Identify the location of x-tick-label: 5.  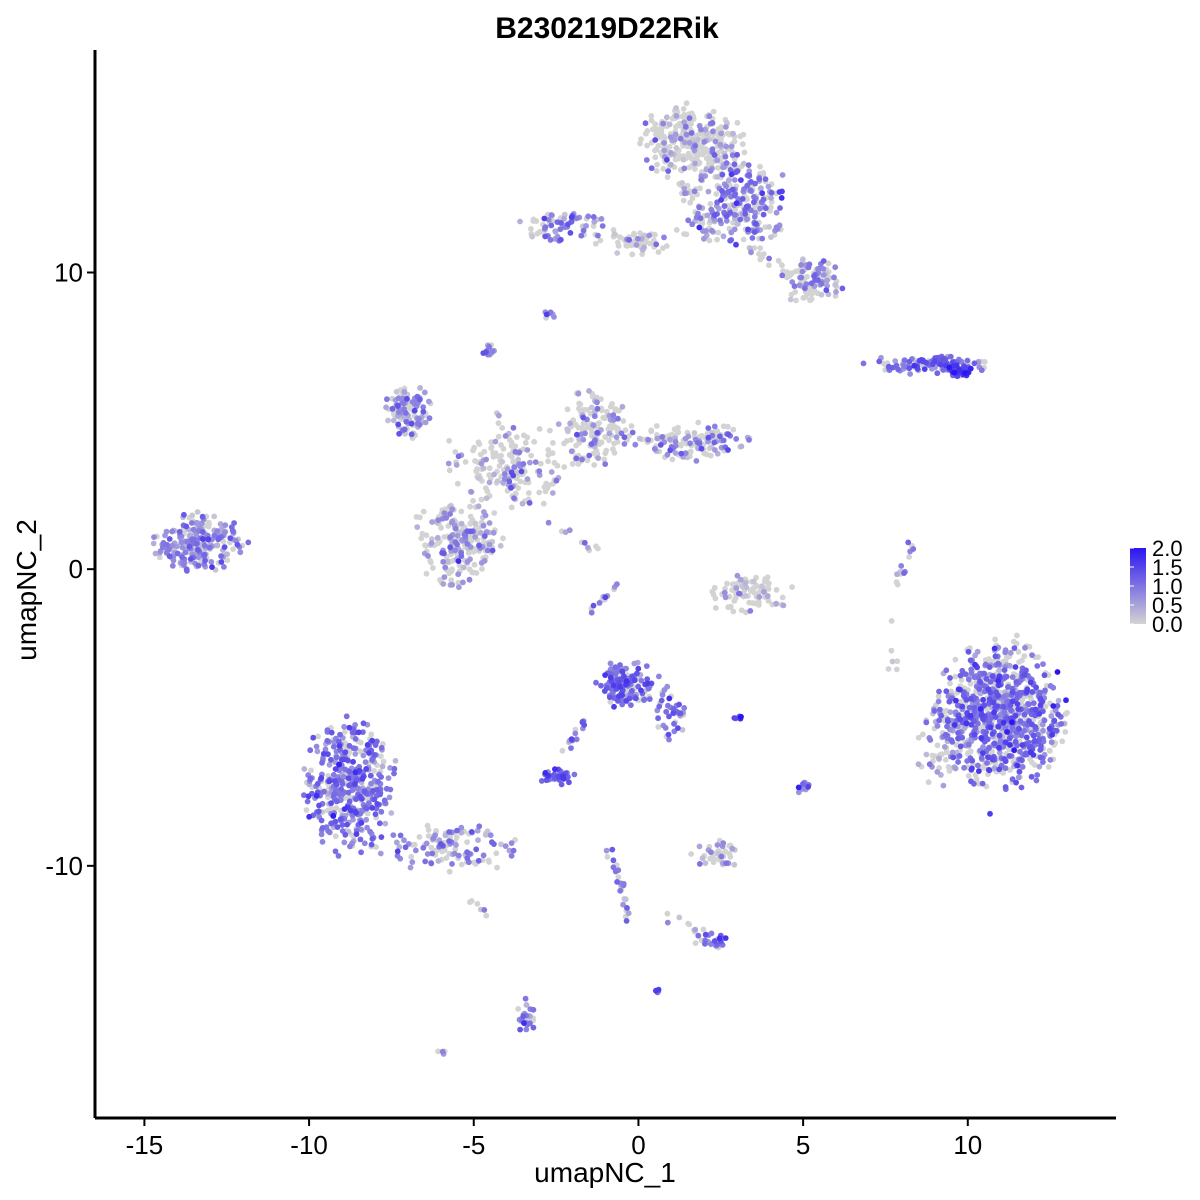
(803, 1145).